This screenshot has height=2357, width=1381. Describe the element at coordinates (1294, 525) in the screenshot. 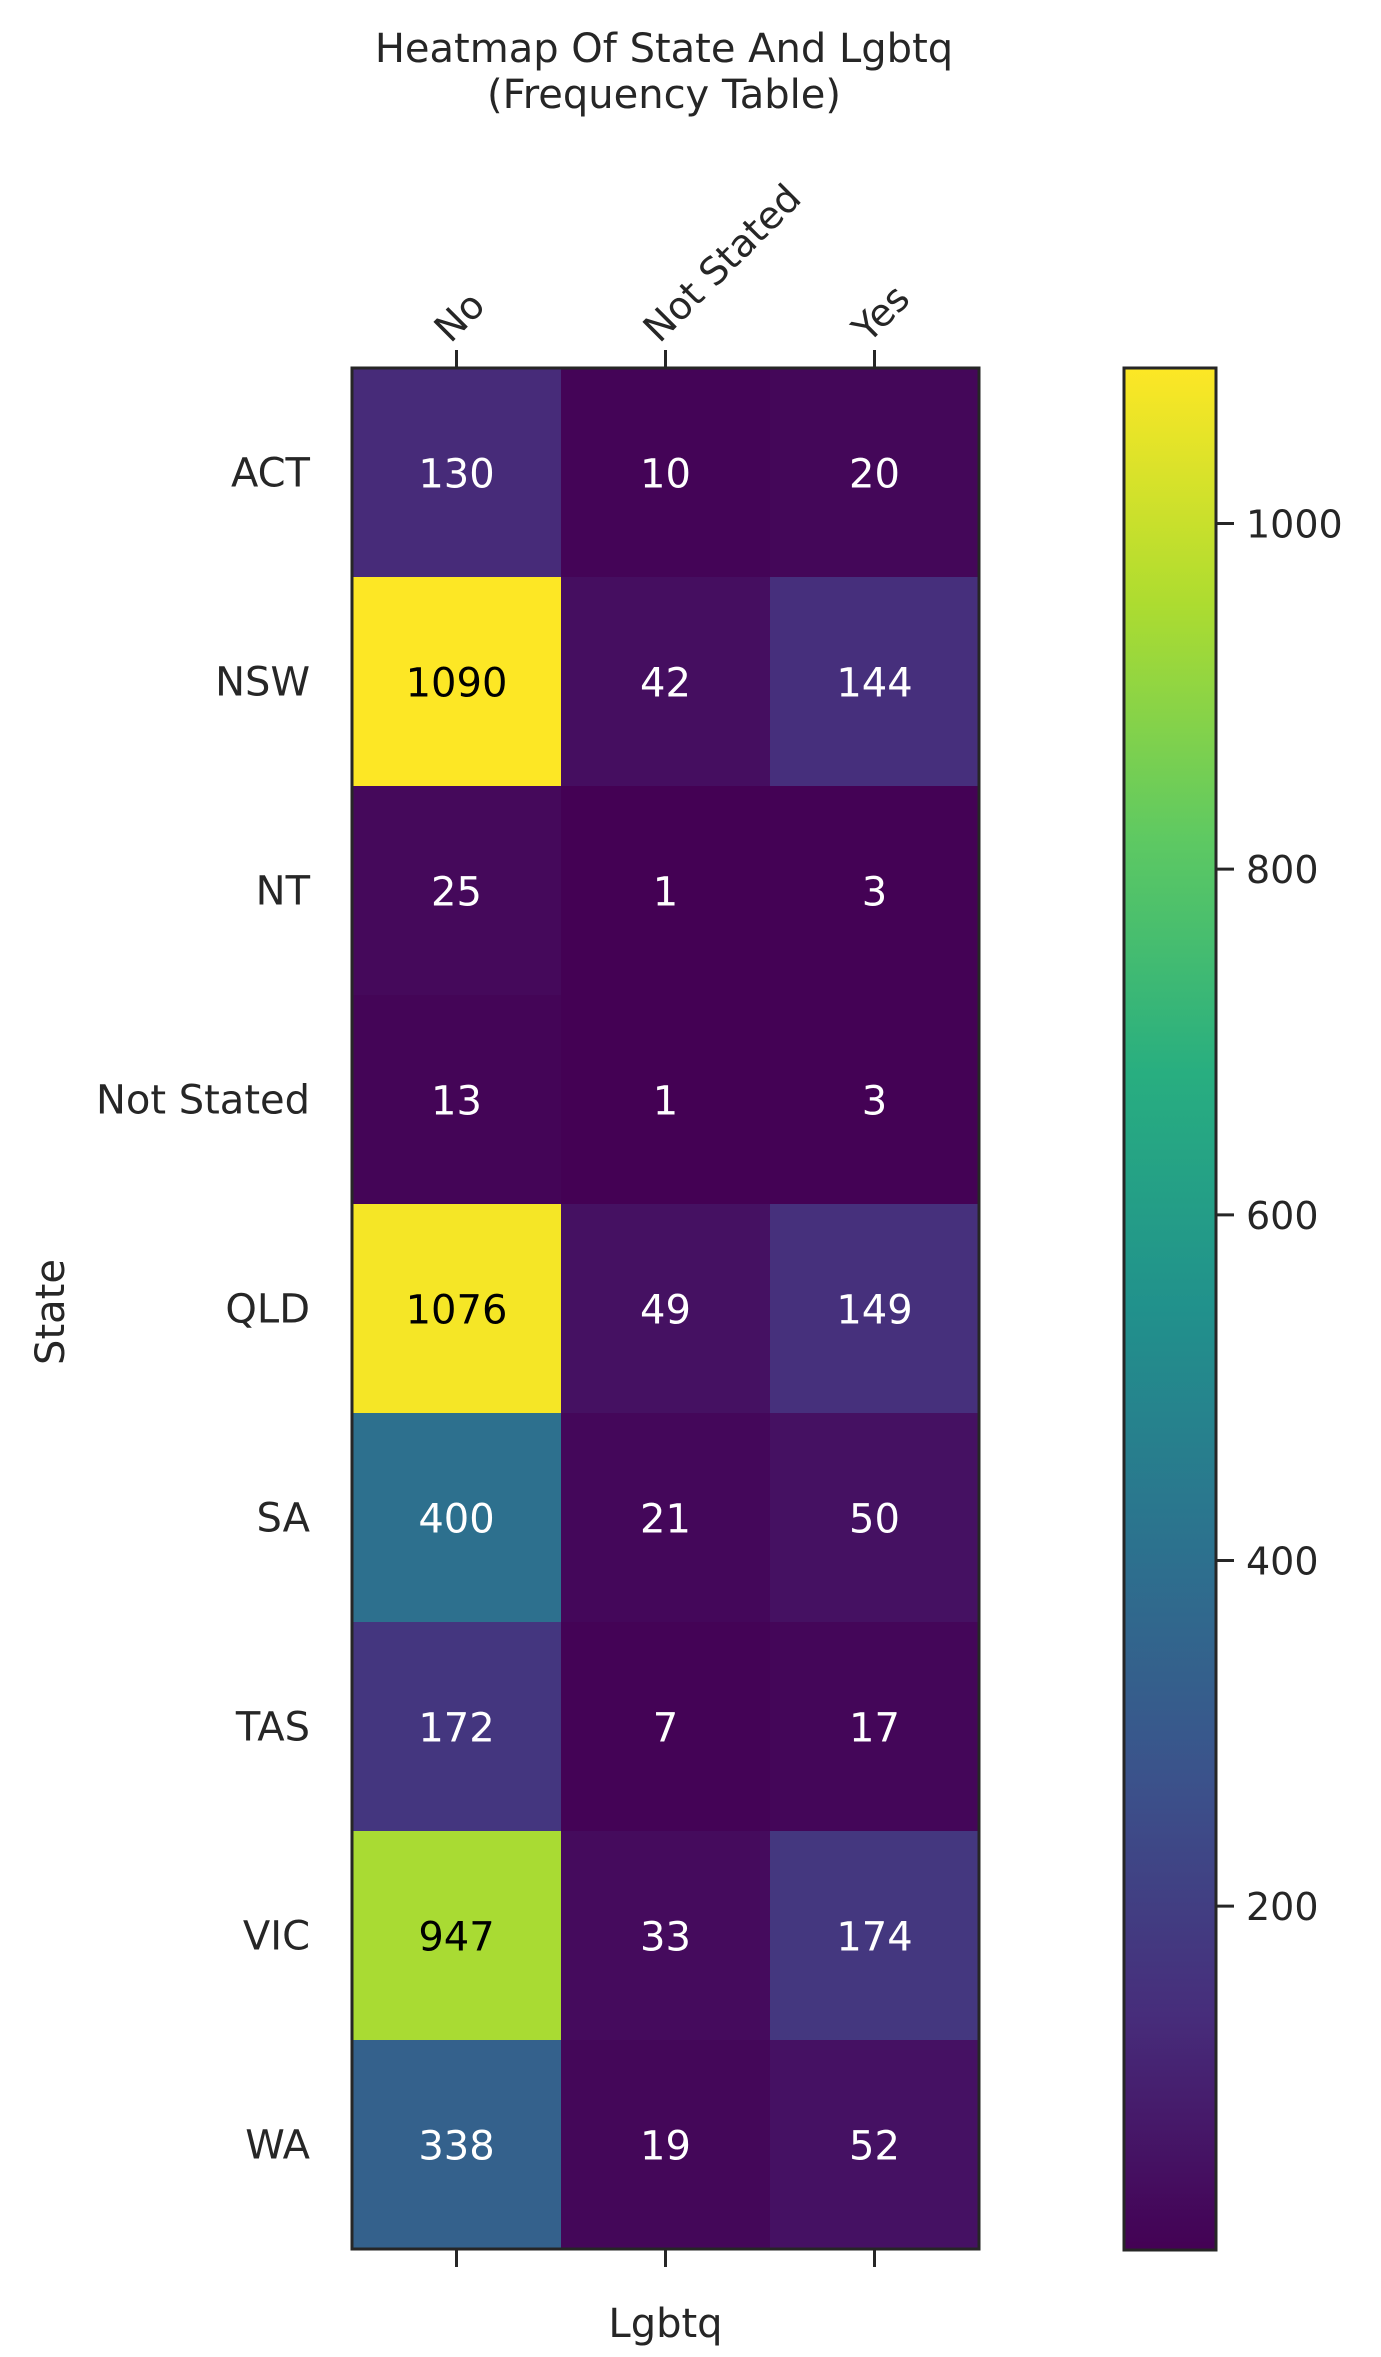

I see `colorbar-tick-label: 1000` at that location.